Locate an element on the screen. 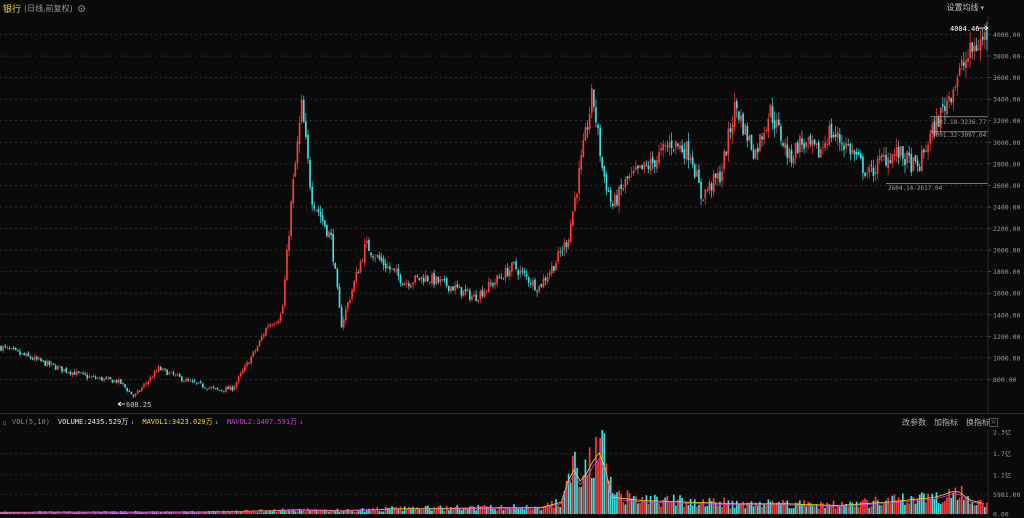 The height and width of the screenshot is (518, 1024). modify-params-button: 改参数 is located at coordinates (914, 422).